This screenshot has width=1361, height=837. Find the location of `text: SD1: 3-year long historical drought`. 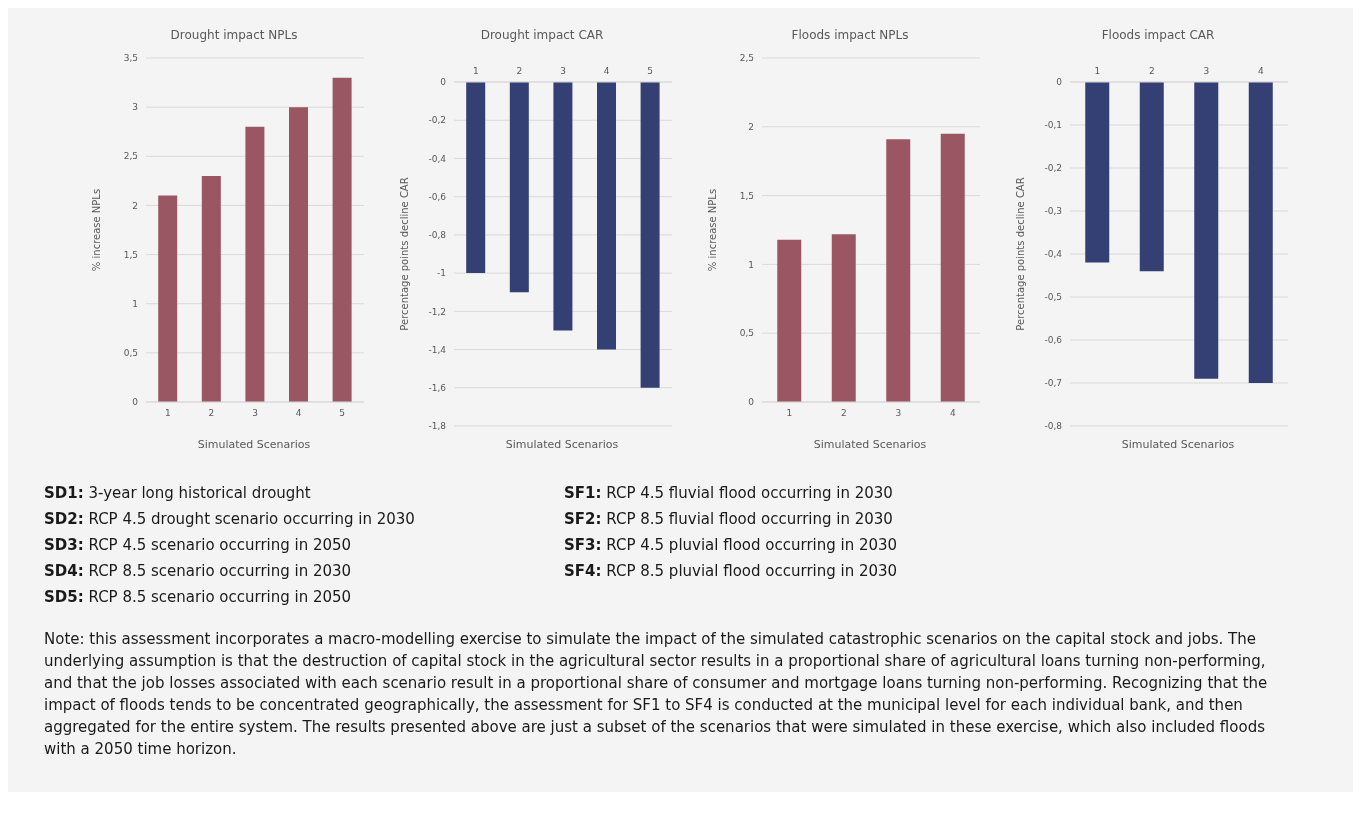

text: SD1: 3-year long historical drought is located at coordinates (178, 493).